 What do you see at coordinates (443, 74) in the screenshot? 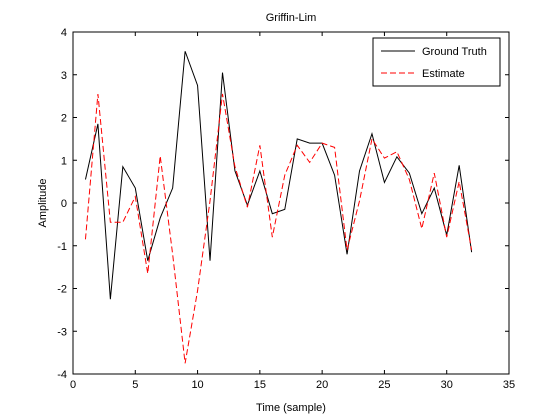
I see `legend-estimate-label: Estimate` at bounding box center [443, 74].